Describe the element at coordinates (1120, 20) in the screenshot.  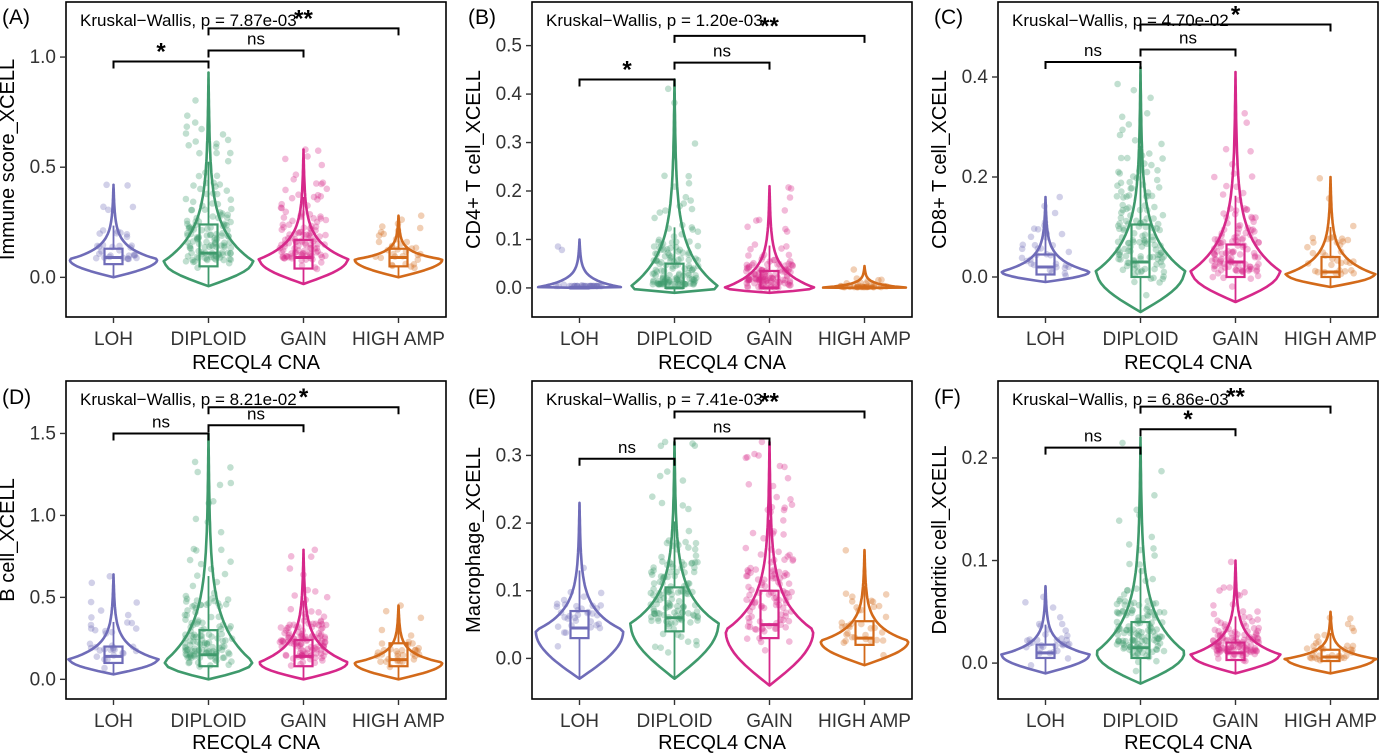
I see `test-result-label: Kruskal−Wallis, p = 4.70e-02` at that location.